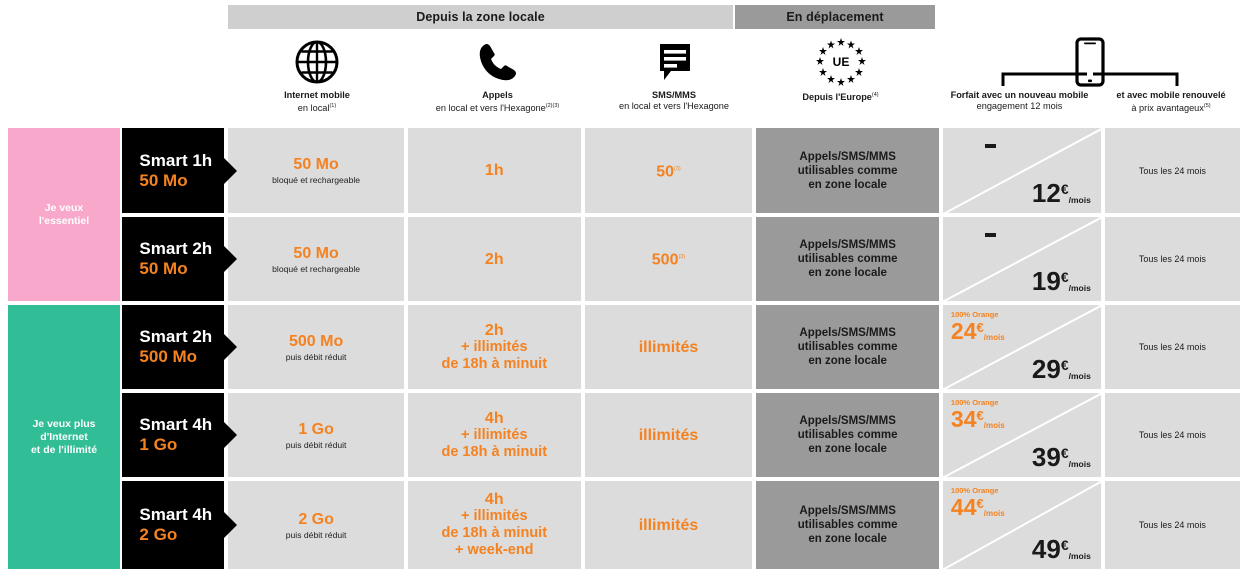  What do you see at coordinates (163, 180) in the screenshot?
I see `plan-name-line2: 50 Mo` at bounding box center [163, 180].